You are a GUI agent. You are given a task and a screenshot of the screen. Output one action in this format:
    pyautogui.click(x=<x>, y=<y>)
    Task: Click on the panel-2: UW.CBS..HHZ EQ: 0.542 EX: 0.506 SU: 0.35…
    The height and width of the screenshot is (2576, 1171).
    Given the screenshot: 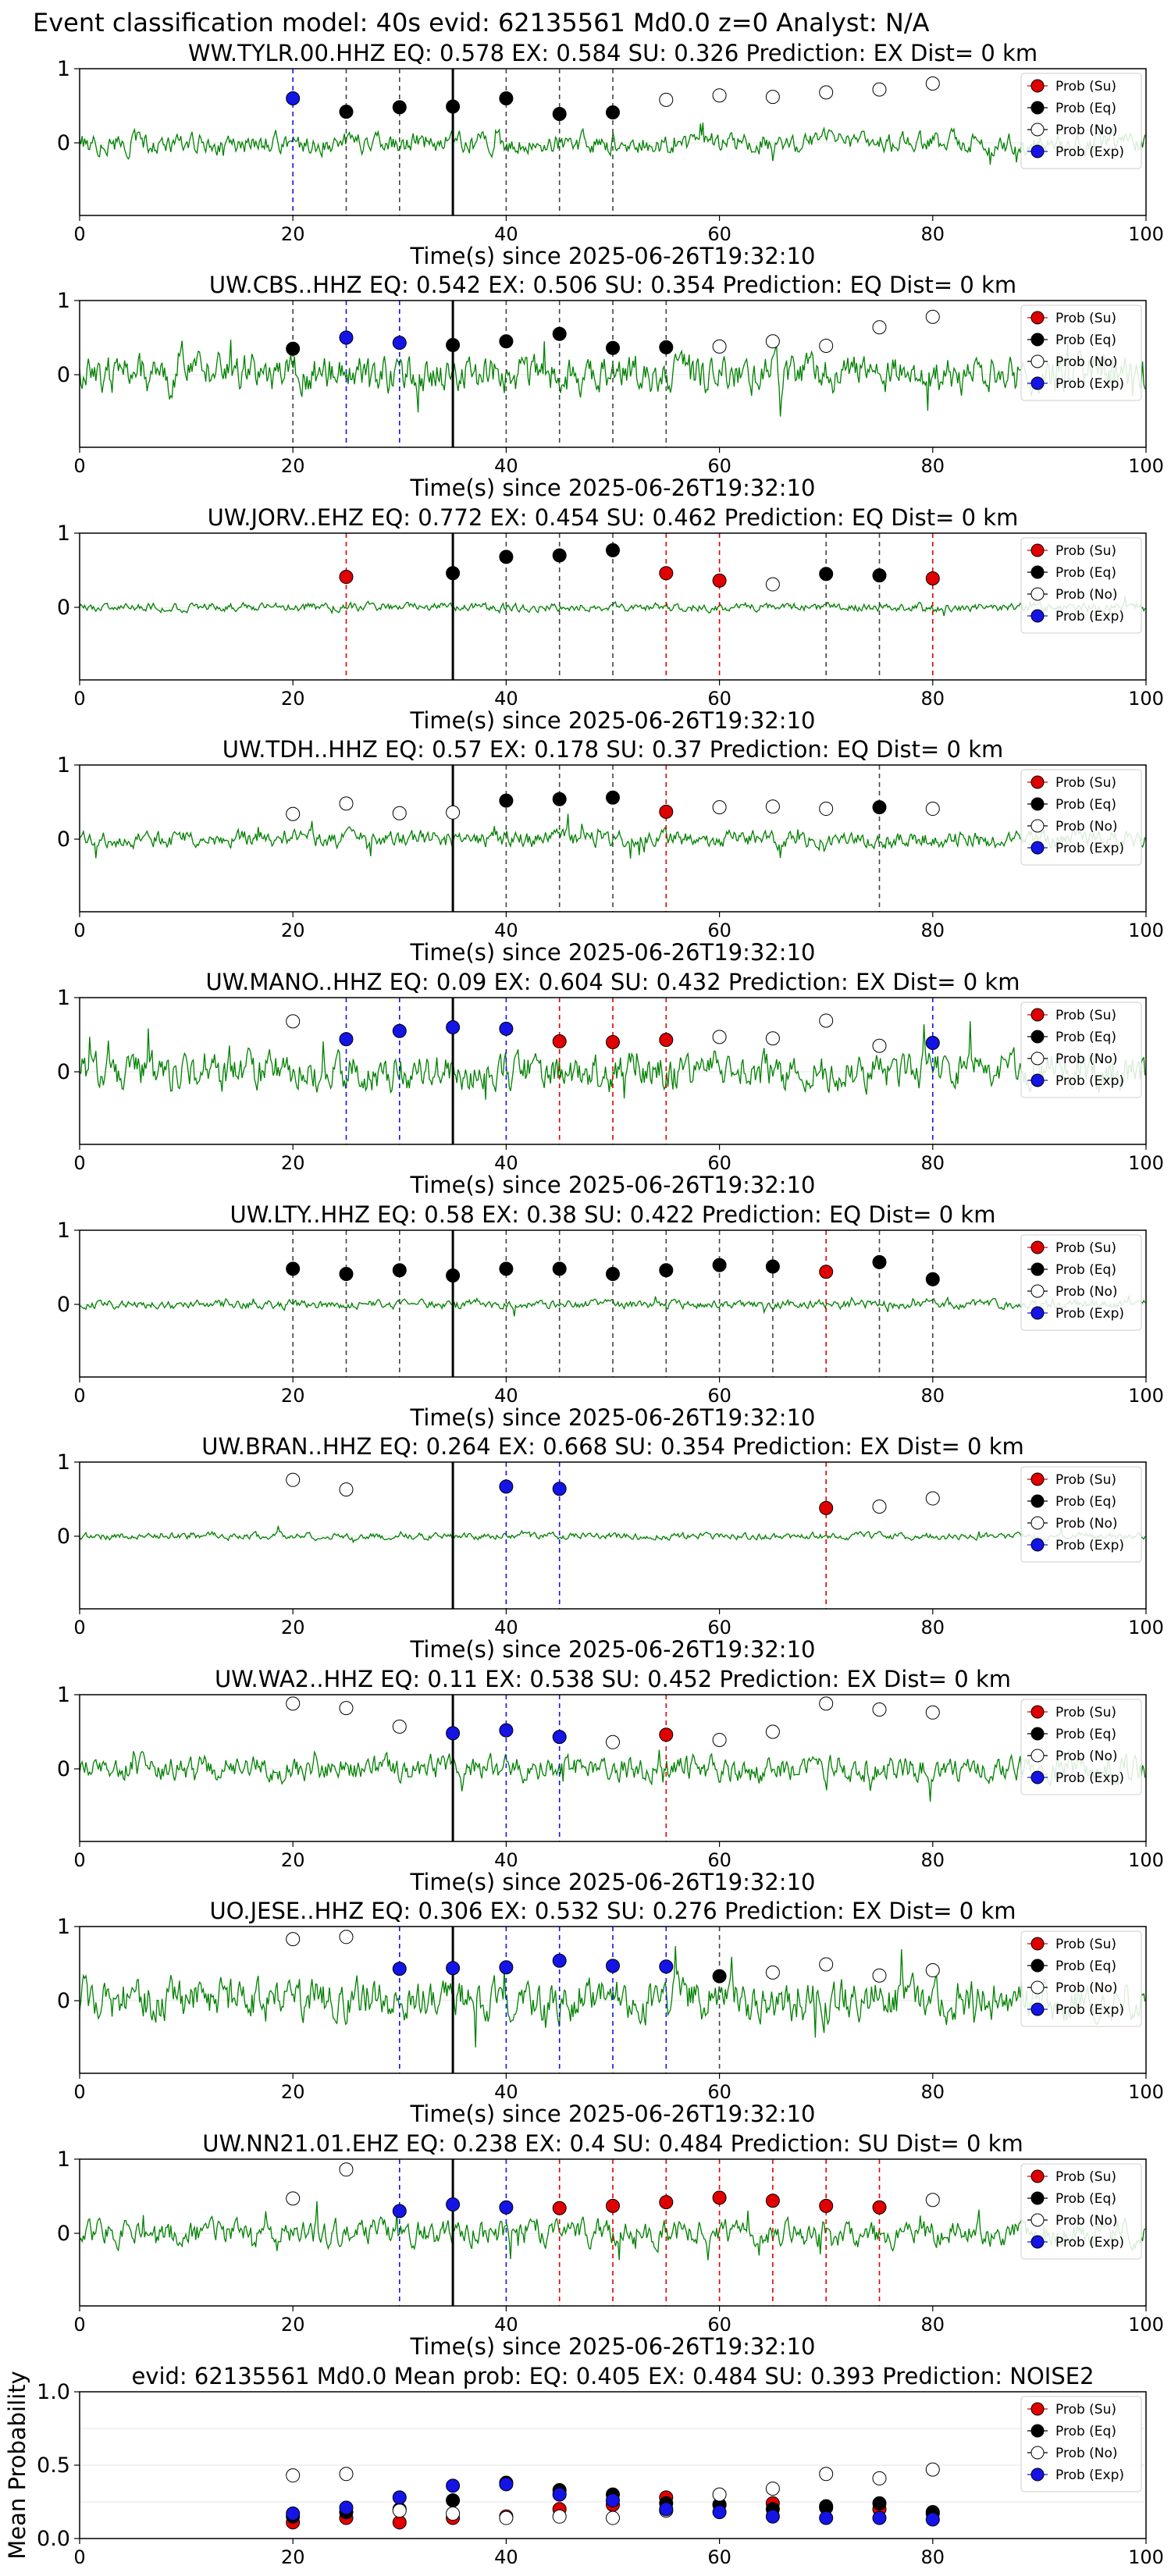 What is the action you would take?
    pyautogui.click(x=610, y=386)
    